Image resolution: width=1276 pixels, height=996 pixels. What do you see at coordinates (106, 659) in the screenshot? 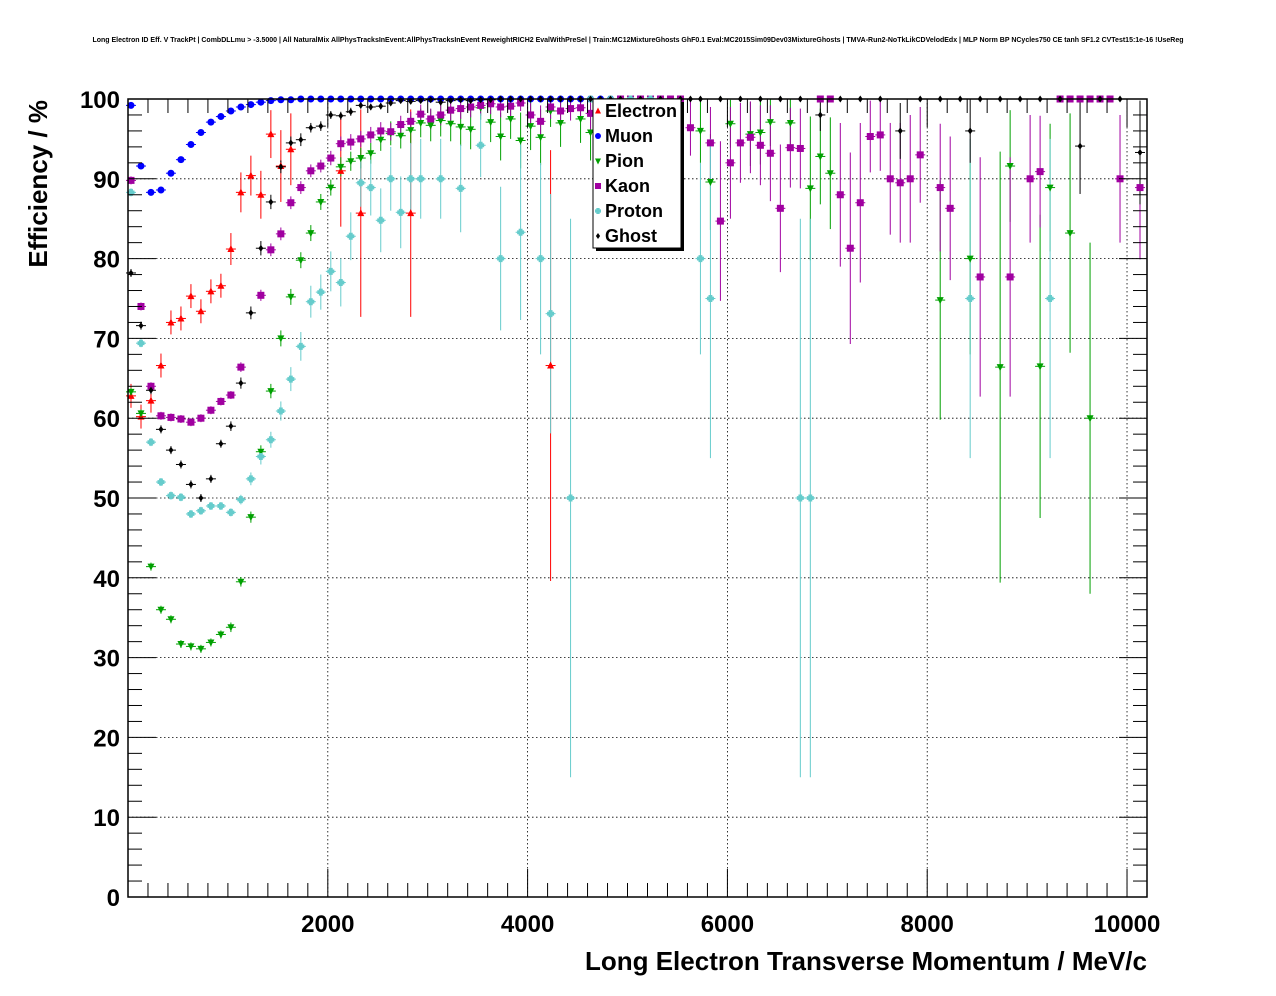
I see `y-tick-label: 30` at bounding box center [106, 659].